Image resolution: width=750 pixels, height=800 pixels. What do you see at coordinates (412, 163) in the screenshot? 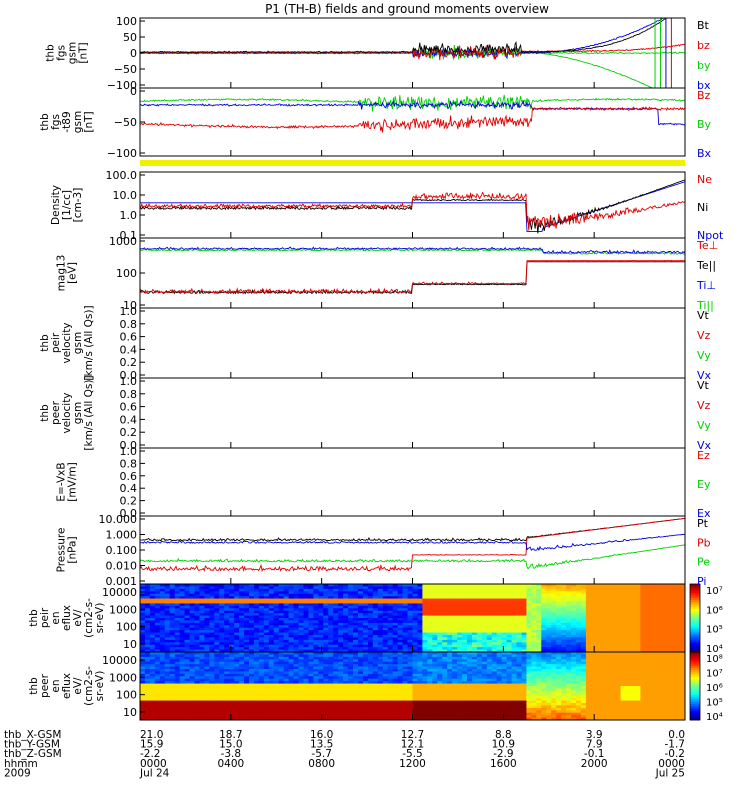
I see `mode-bar` at bounding box center [412, 163].